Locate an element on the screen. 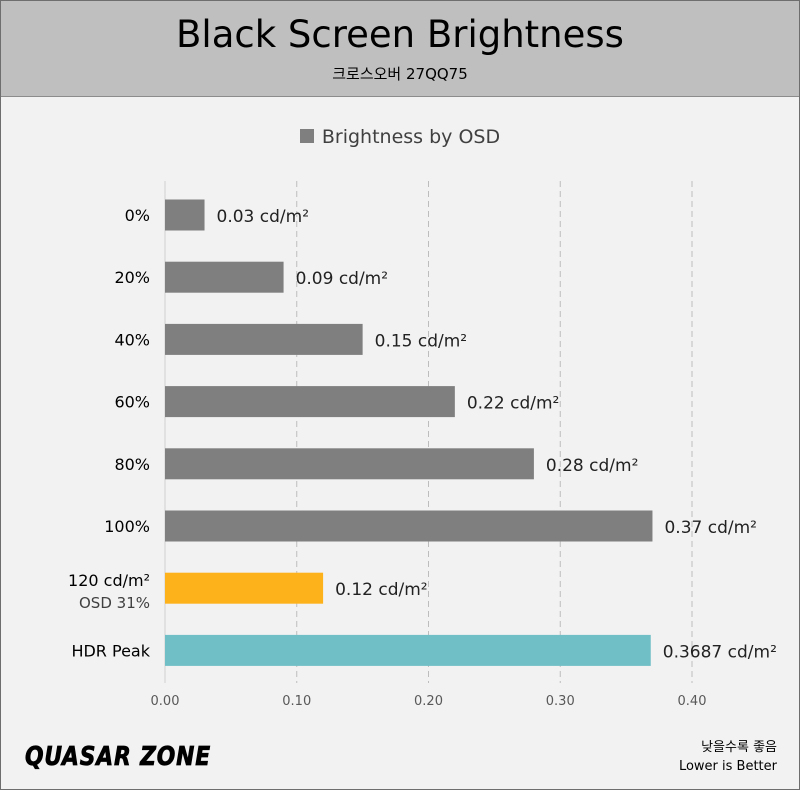 The height and width of the screenshot is (790, 800). category-label: 0% is located at coordinates (137, 215).